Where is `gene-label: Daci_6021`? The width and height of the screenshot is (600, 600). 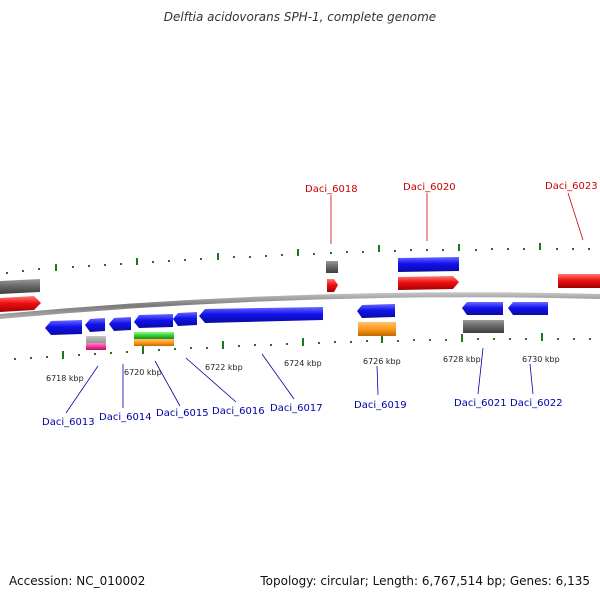 gene-label: Daci_6021 is located at coordinates (480, 403).